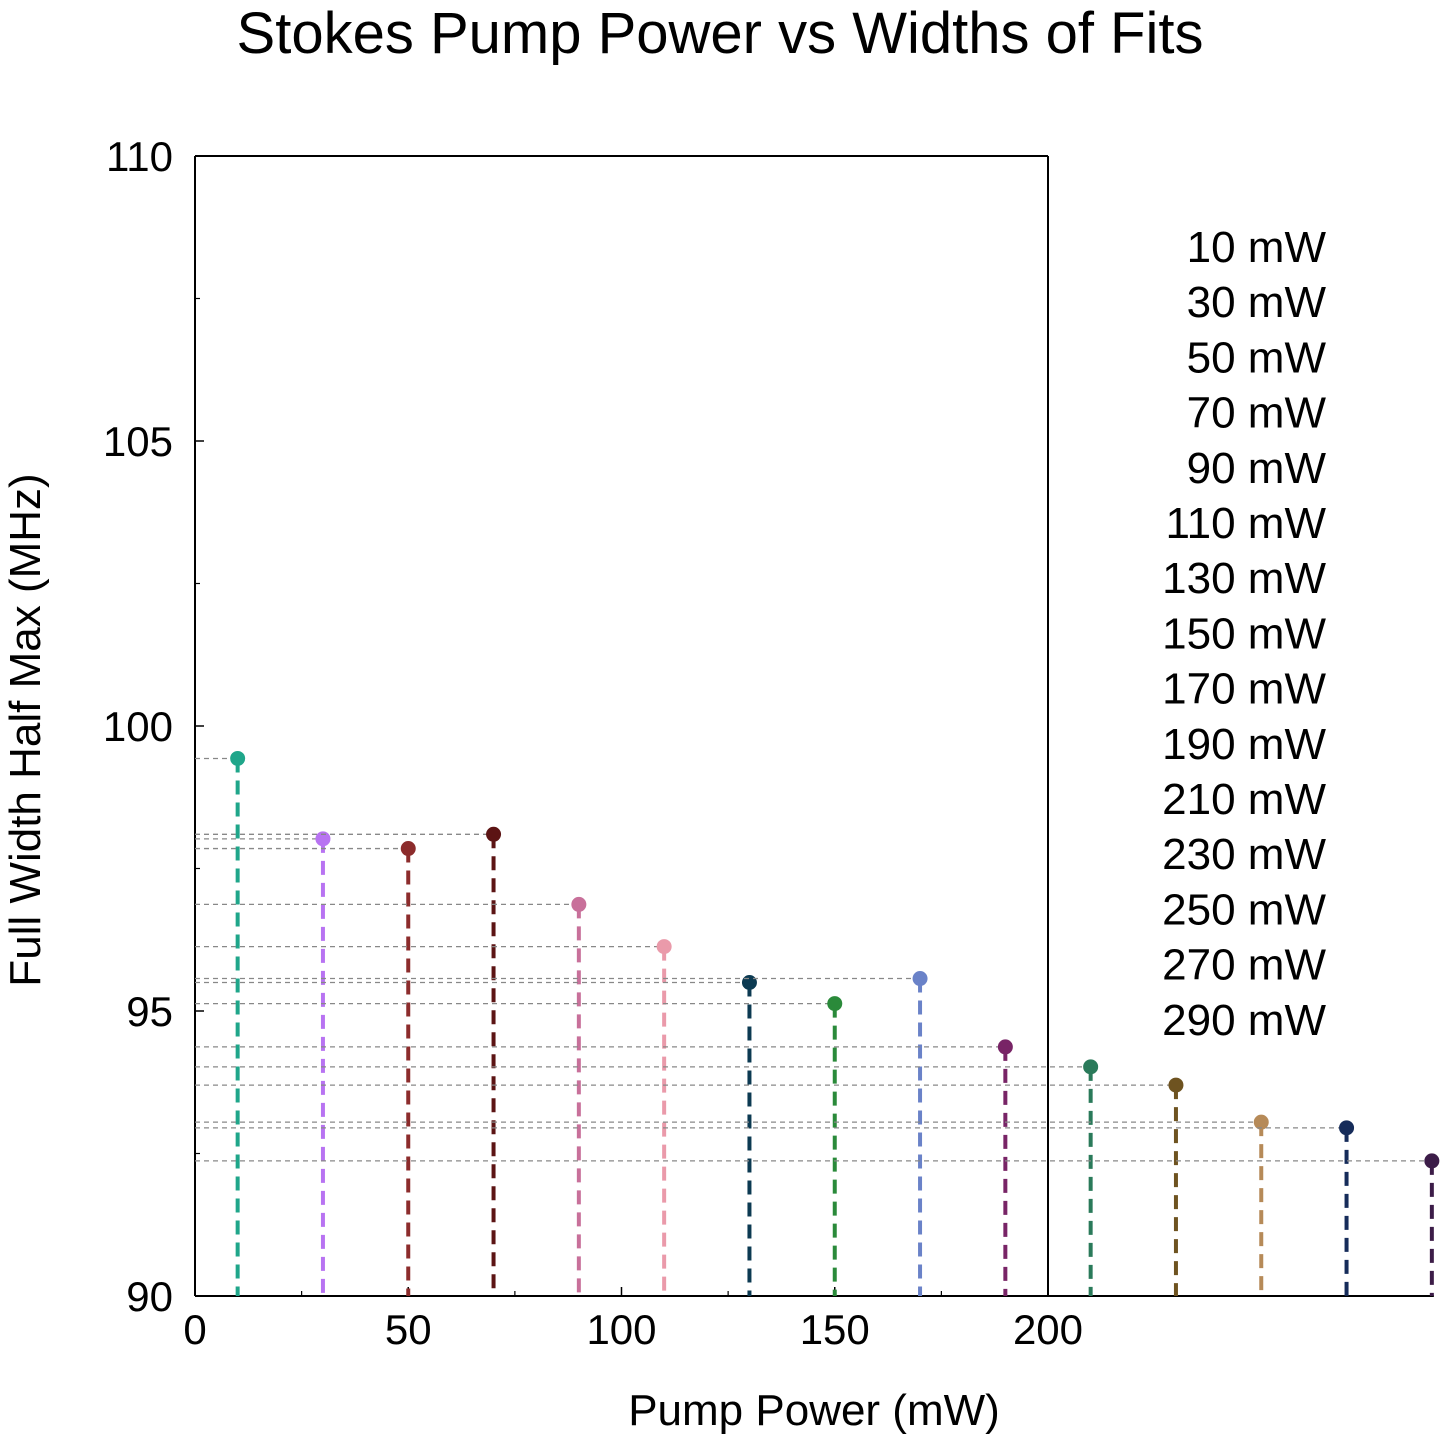  I want to click on legend-entry: 270 mW, so click(1244, 965).